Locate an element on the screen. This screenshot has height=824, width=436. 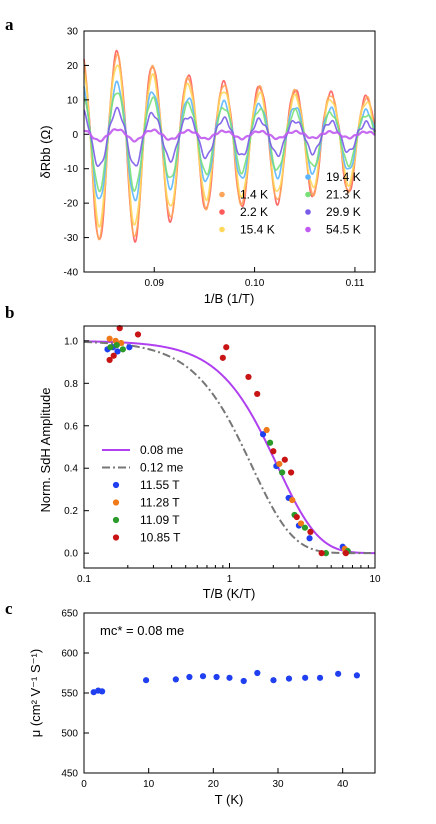
a-legend-label: 21.3 K is located at coordinates (343, 195).